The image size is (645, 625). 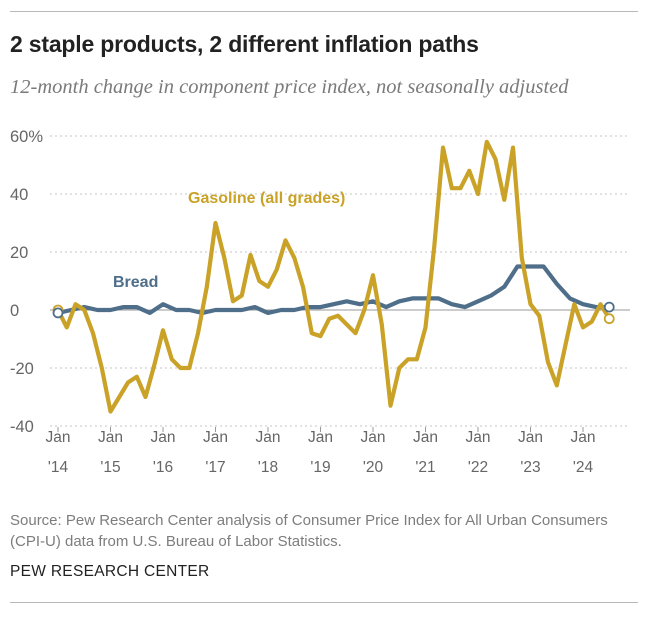 What do you see at coordinates (110, 467) in the screenshot?
I see `x-tick-label-year: '15` at bounding box center [110, 467].